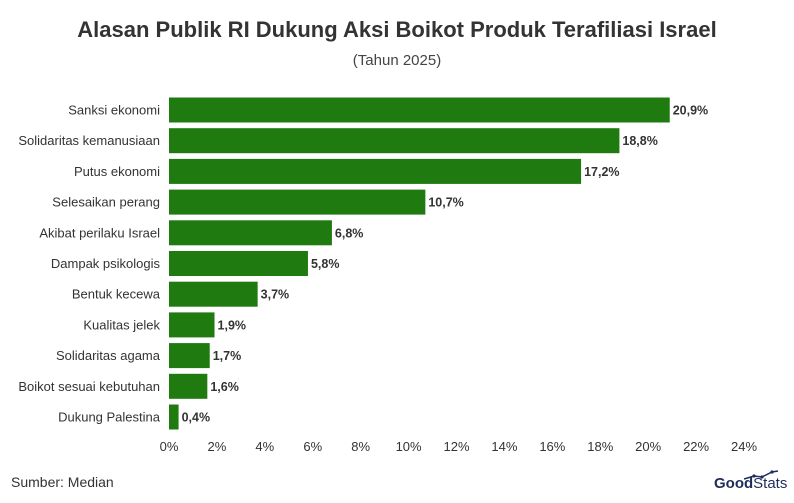 This screenshot has height=503, width=794. Describe the element at coordinates (117, 171) in the screenshot. I see `category-label: Putus ekonomi` at that location.